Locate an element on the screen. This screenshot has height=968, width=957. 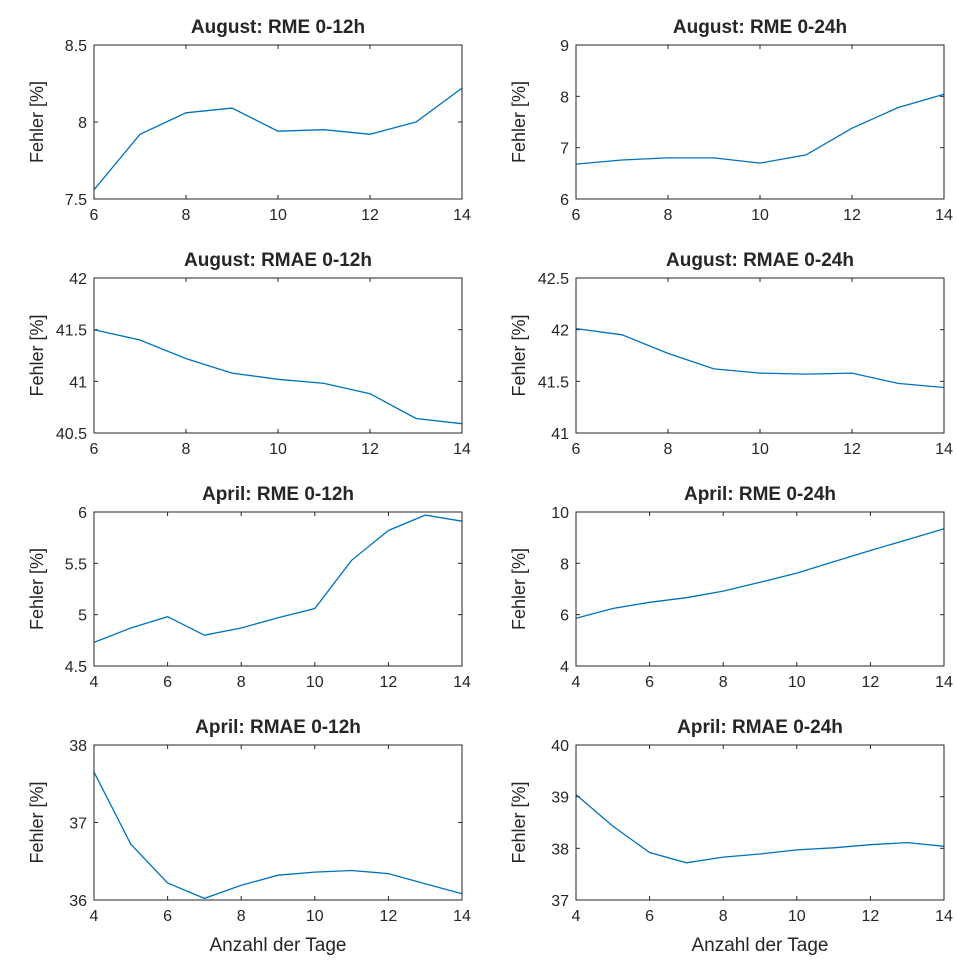
y-tick-label: 4.5 is located at coordinates (76, 667).